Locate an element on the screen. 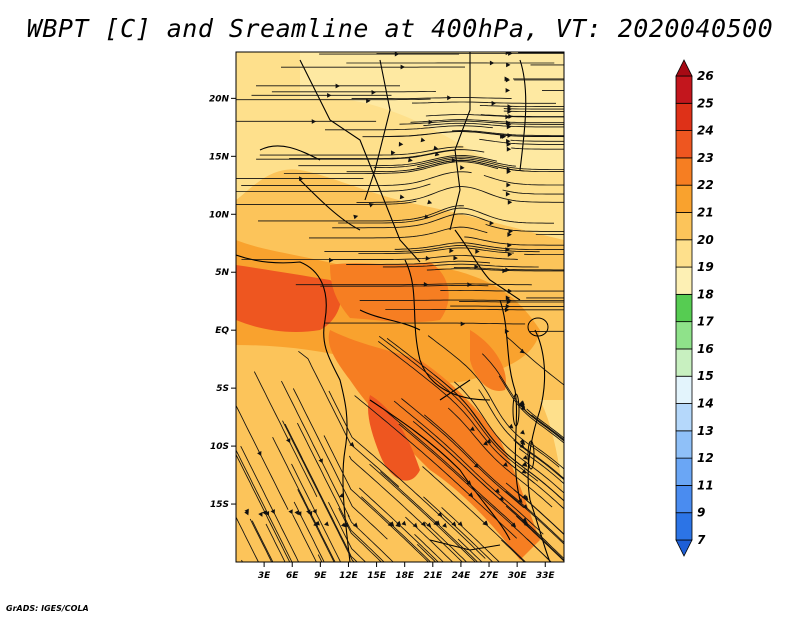  y-tick-label: 5S is located at coordinates (222, 389).